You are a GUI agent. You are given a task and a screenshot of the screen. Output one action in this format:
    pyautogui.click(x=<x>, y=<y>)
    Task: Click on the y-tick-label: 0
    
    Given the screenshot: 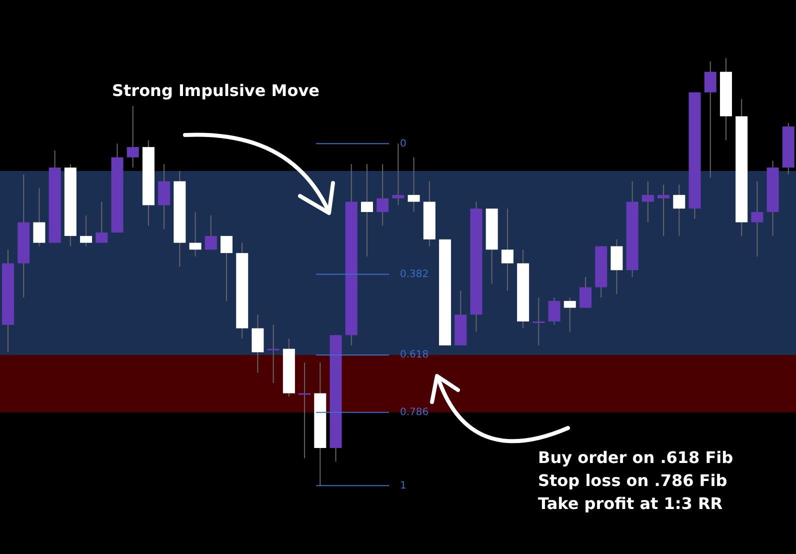 What is the action you would take?
    pyautogui.click(x=403, y=144)
    